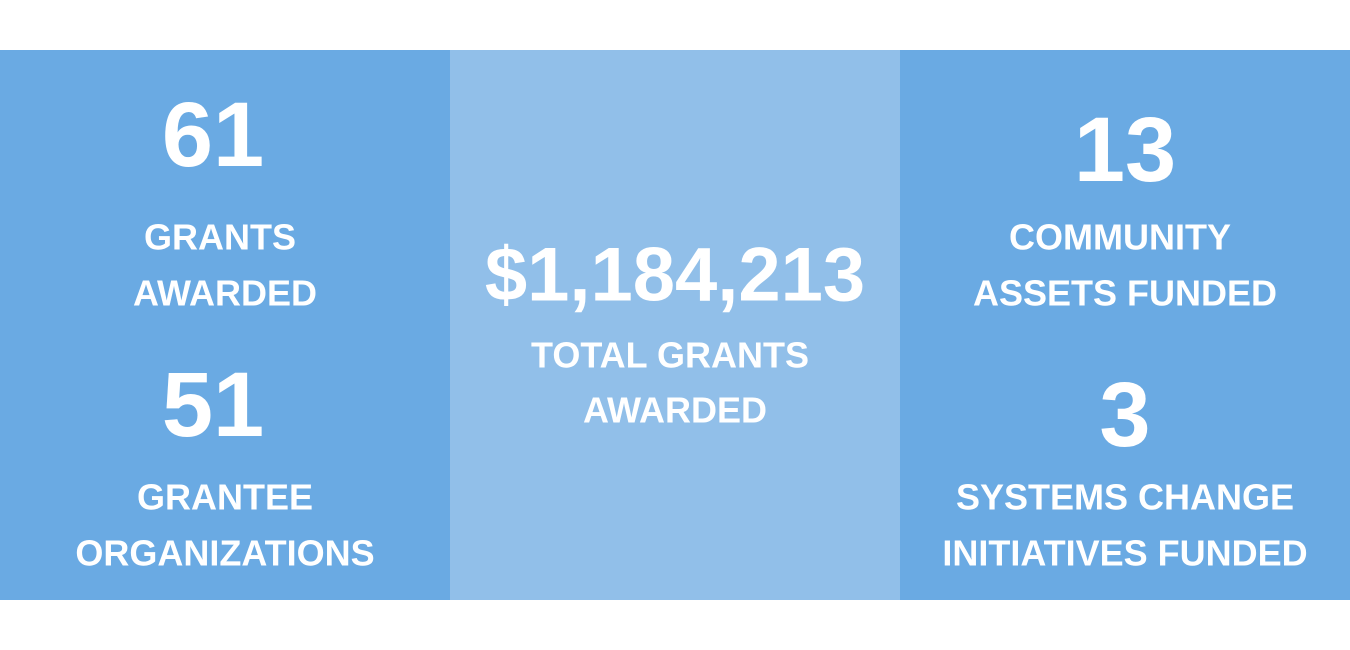 The height and width of the screenshot is (650, 1350). What do you see at coordinates (1125, 293) in the screenshot?
I see `stat-label: ASSETS FUNDED` at bounding box center [1125, 293].